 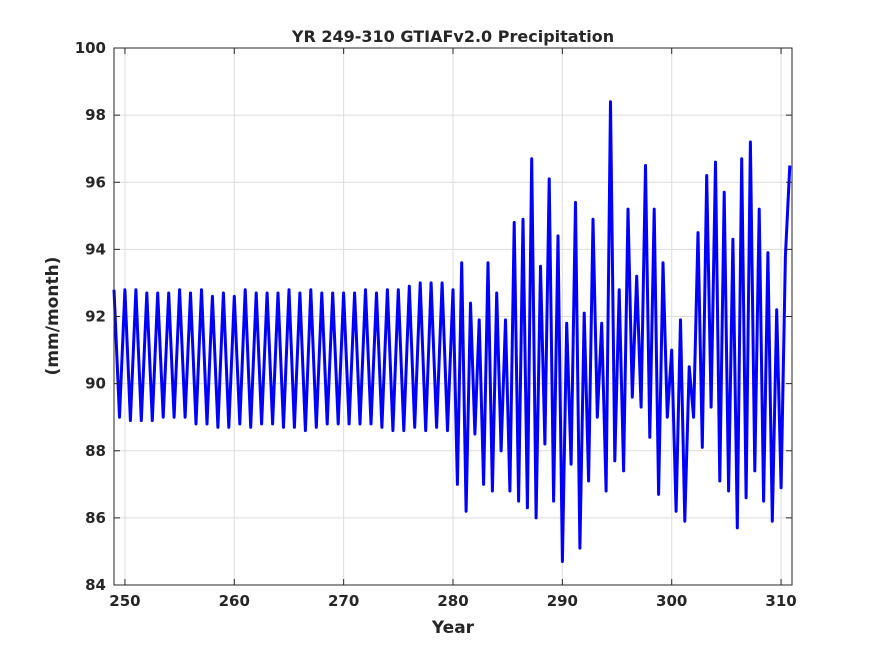 I want to click on chart-title: YR 249-310 GTIAFv2.0 Precipitation, so click(x=452, y=36).